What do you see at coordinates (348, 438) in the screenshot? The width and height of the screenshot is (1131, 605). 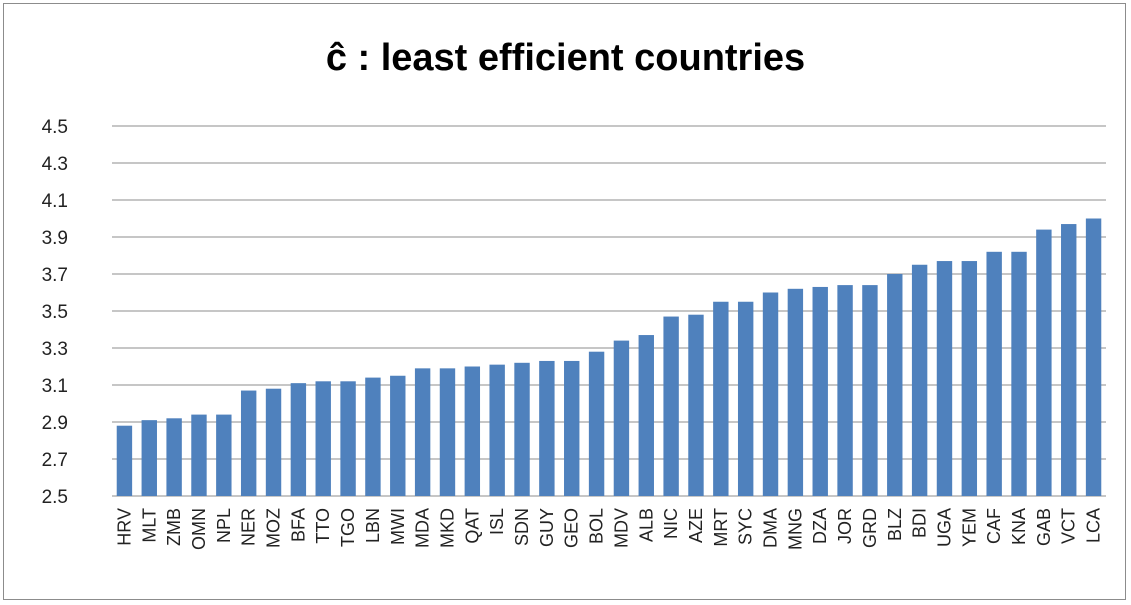 I see `bar-tgo` at bounding box center [348, 438].